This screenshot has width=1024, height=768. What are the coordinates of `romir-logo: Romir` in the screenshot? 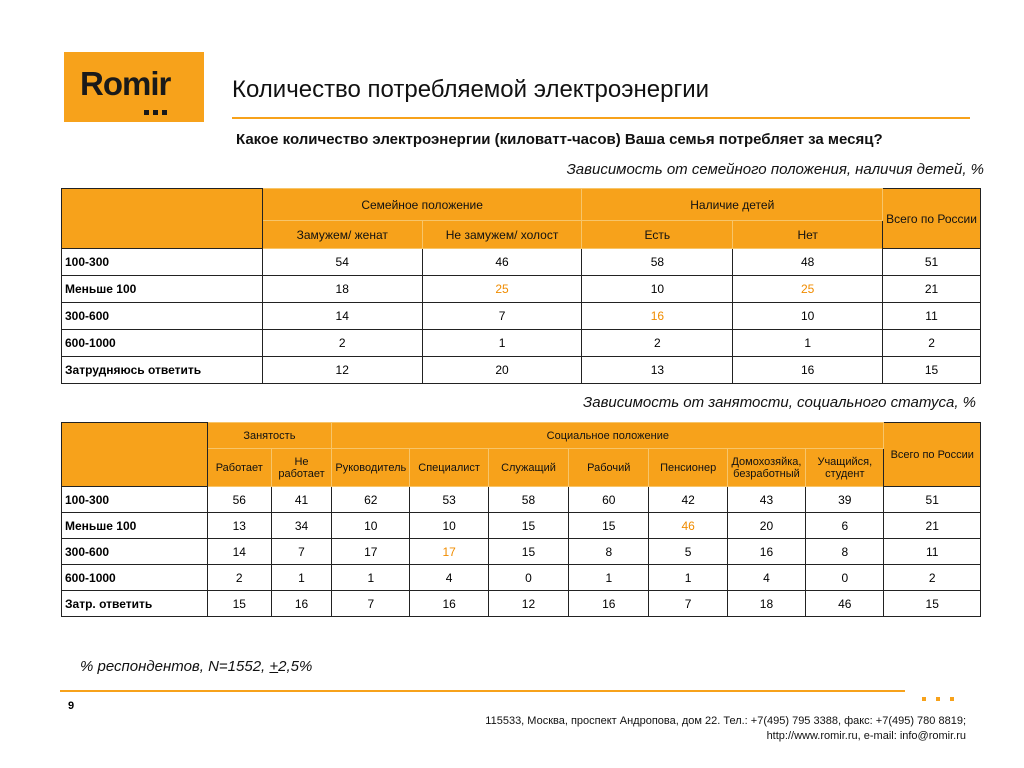 It's located at (134, 87).